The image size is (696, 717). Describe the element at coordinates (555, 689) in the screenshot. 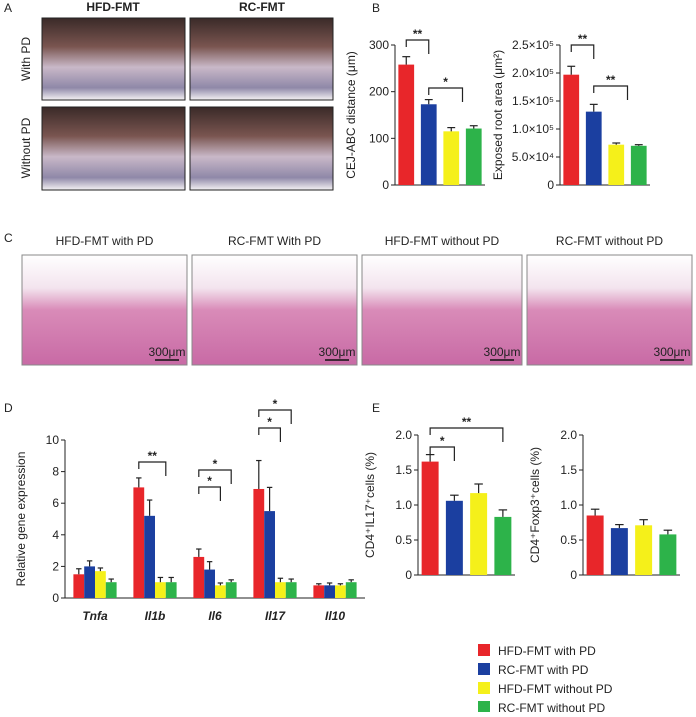

I see `legend-label: HFD-FMT without PD` at that location.